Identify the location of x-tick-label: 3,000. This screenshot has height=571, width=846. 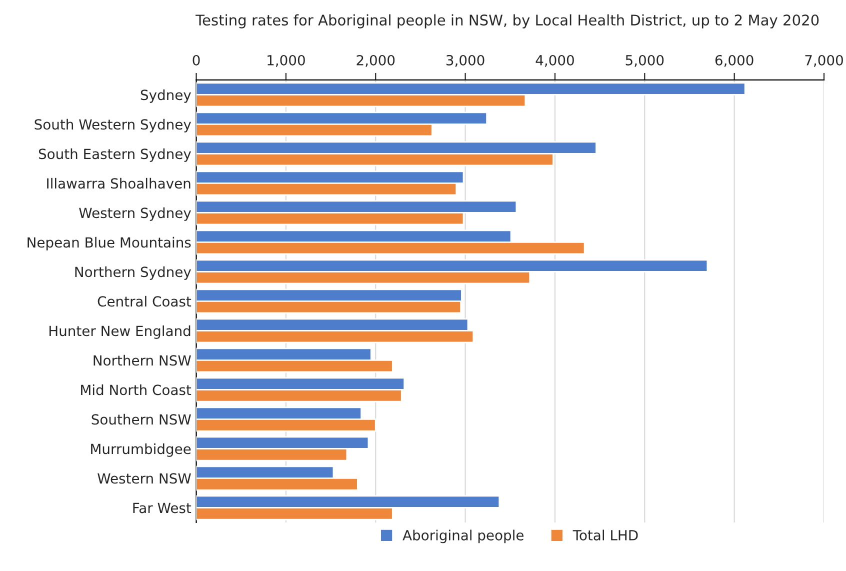
(465, 60).